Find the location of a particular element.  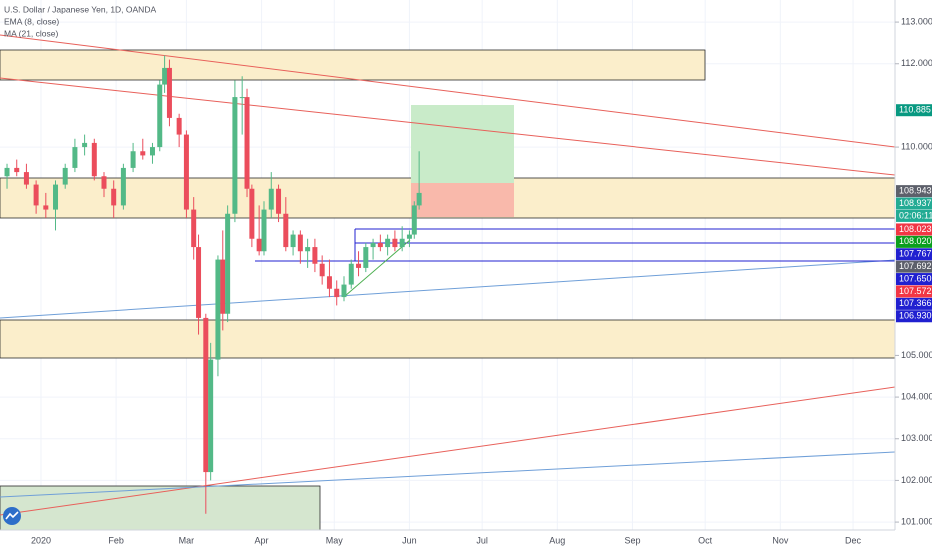

resistance-zone is located at coordinates (353, 65).